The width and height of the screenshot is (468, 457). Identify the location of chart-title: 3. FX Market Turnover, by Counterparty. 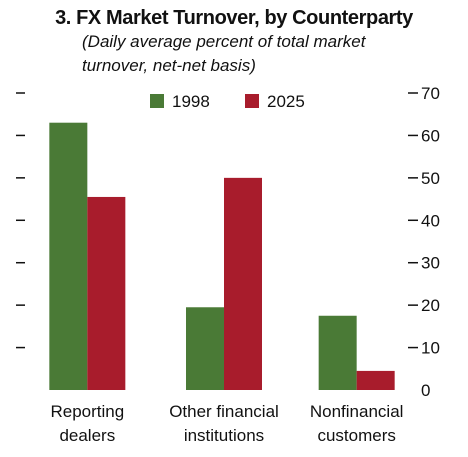
(234, 18).